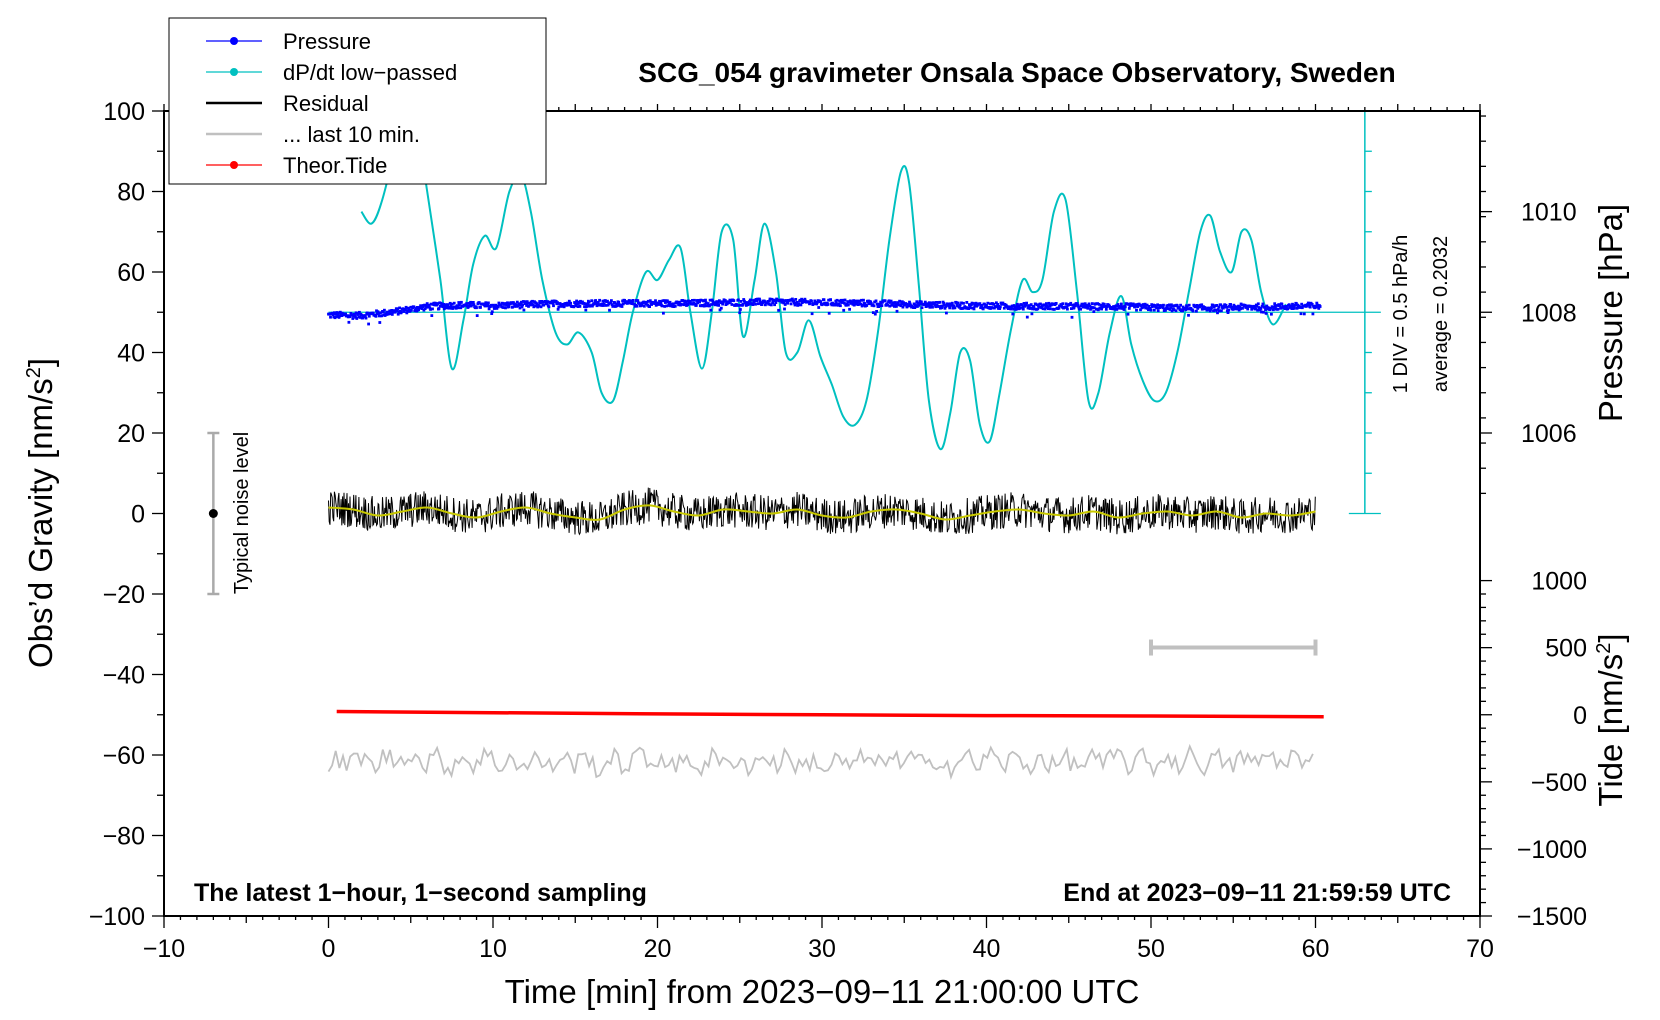 This screenshot has height=1020, width=1660. I want to click on legend-label: Pressure, so click(327, 41).